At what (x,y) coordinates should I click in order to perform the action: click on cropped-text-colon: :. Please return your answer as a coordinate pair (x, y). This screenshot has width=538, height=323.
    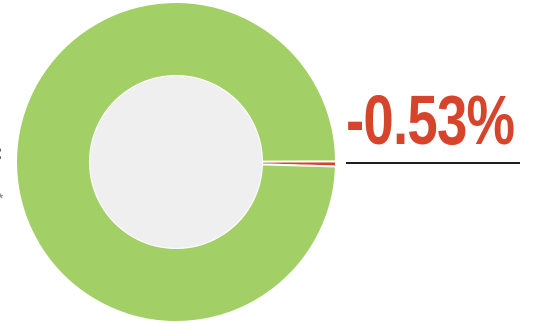
    Looking at the image, I should click on (1, 153).